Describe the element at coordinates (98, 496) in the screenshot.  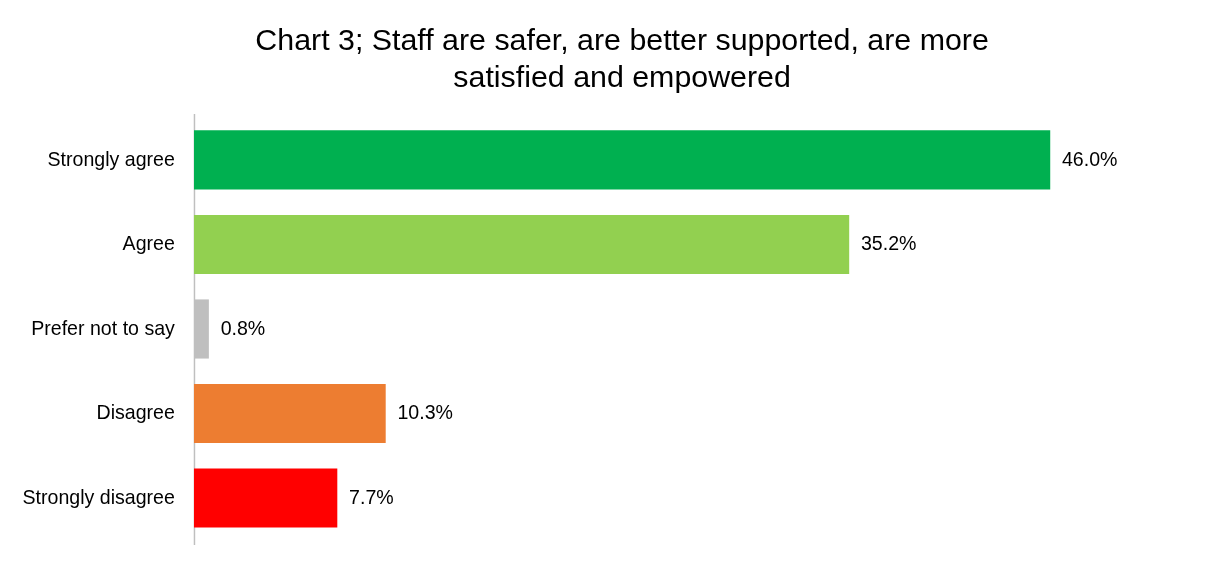
I see `y-tick-label: Strongly disagree` at that location.